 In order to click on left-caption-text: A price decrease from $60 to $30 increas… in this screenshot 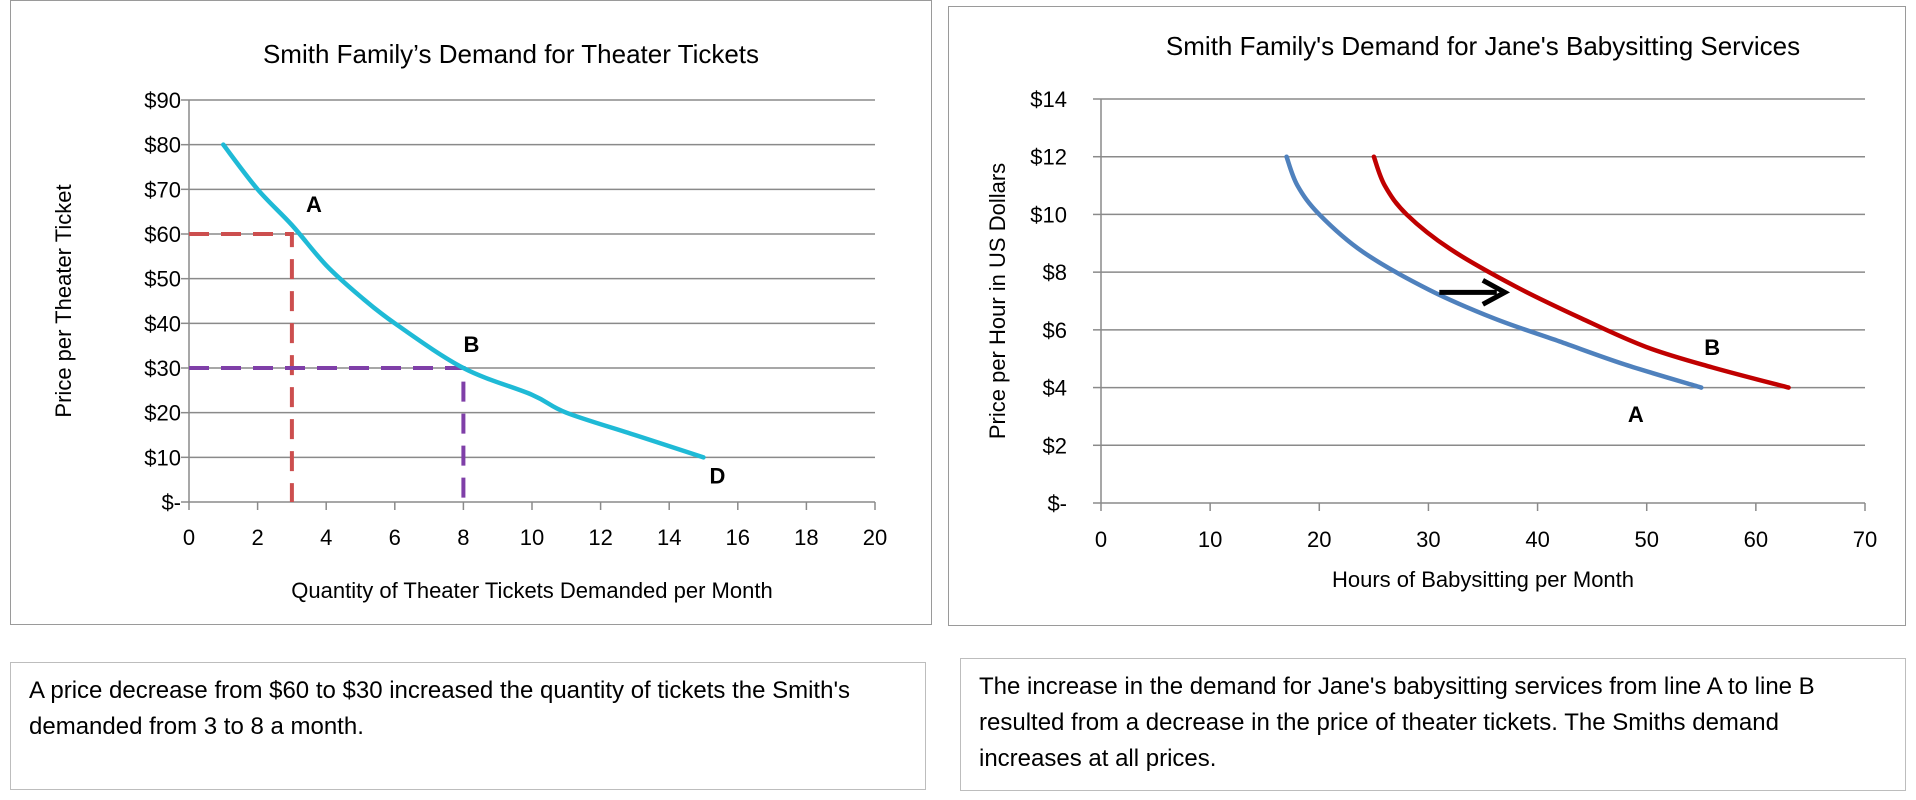, I will do `click(440, 708)`.